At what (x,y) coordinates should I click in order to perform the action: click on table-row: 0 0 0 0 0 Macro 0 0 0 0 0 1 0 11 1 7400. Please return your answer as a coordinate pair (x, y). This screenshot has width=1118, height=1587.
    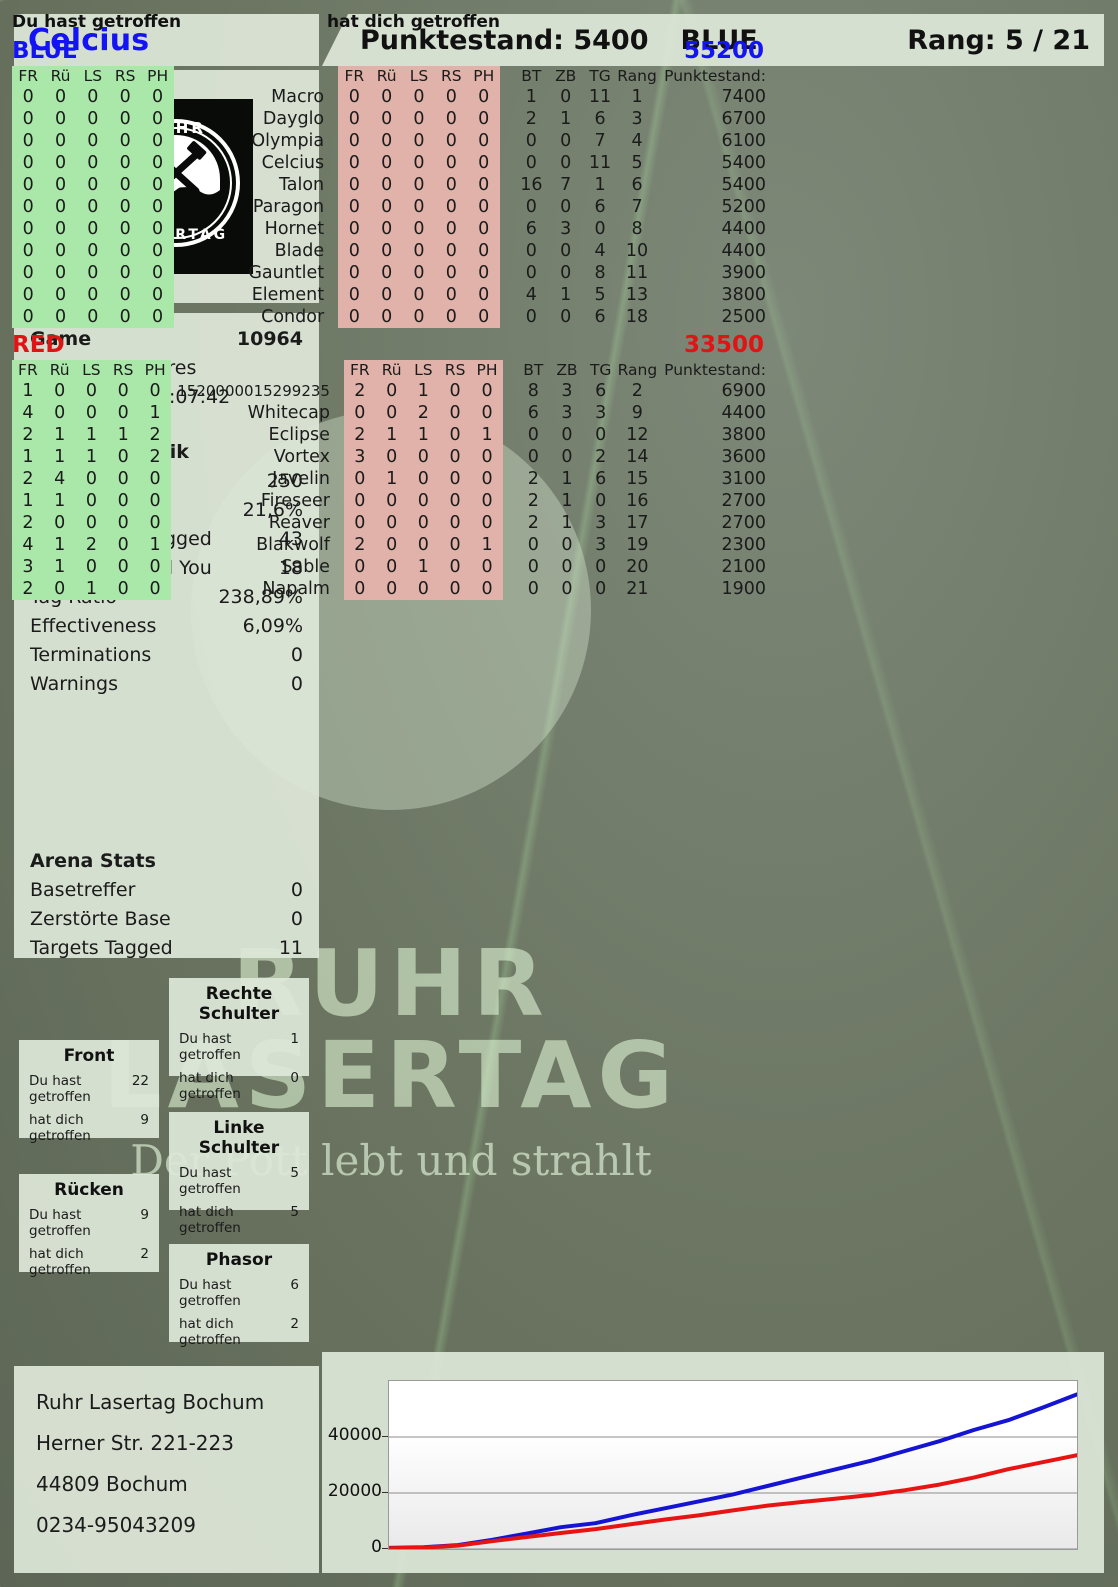
    Looking at the image, I should click on (391, 97).